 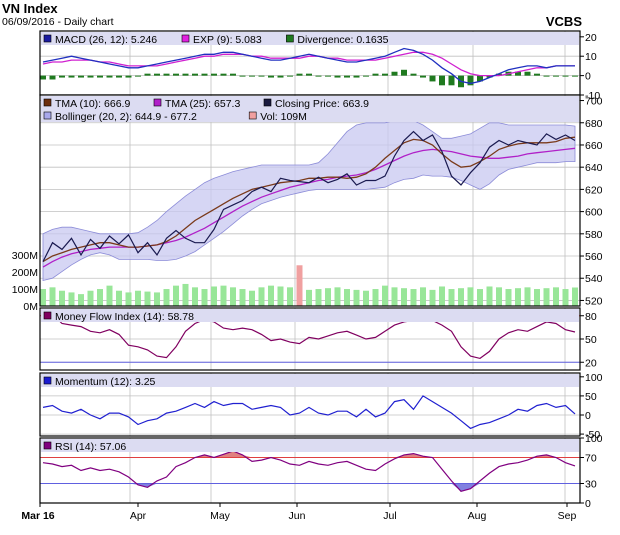 I want to click on price-ytick-label: 660, so click(x=594, y=146).